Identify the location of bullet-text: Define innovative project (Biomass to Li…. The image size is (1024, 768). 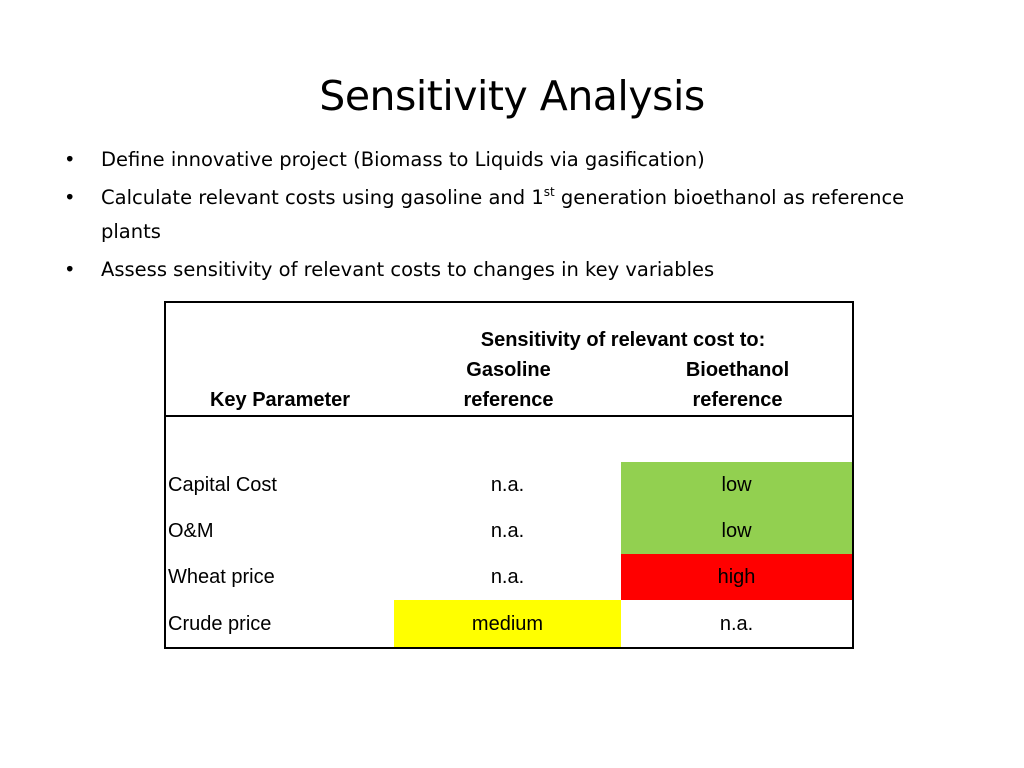
(403, 159).